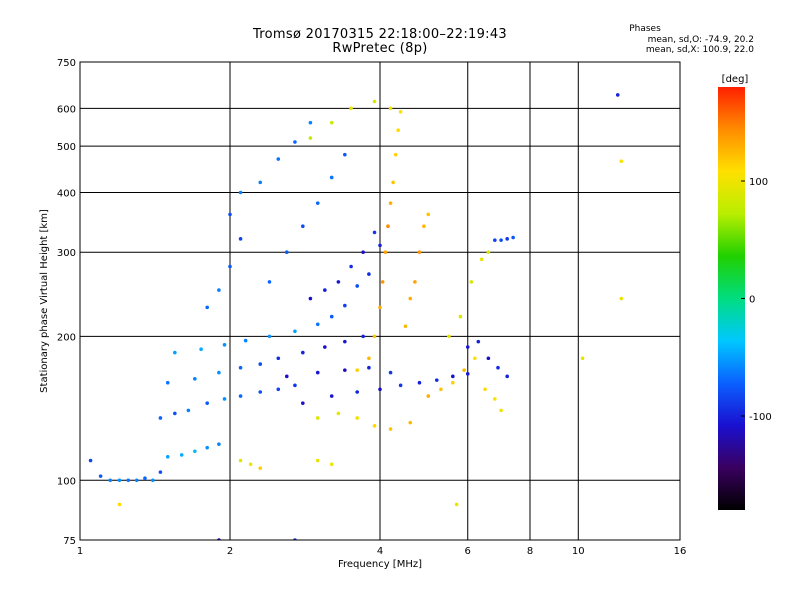 This screenshot has width=800, height=600. What do you see at coordinates (752, 300) in the screenshot?
I see `colorbar-tick-label: 0` at bounding box center [752, 300].